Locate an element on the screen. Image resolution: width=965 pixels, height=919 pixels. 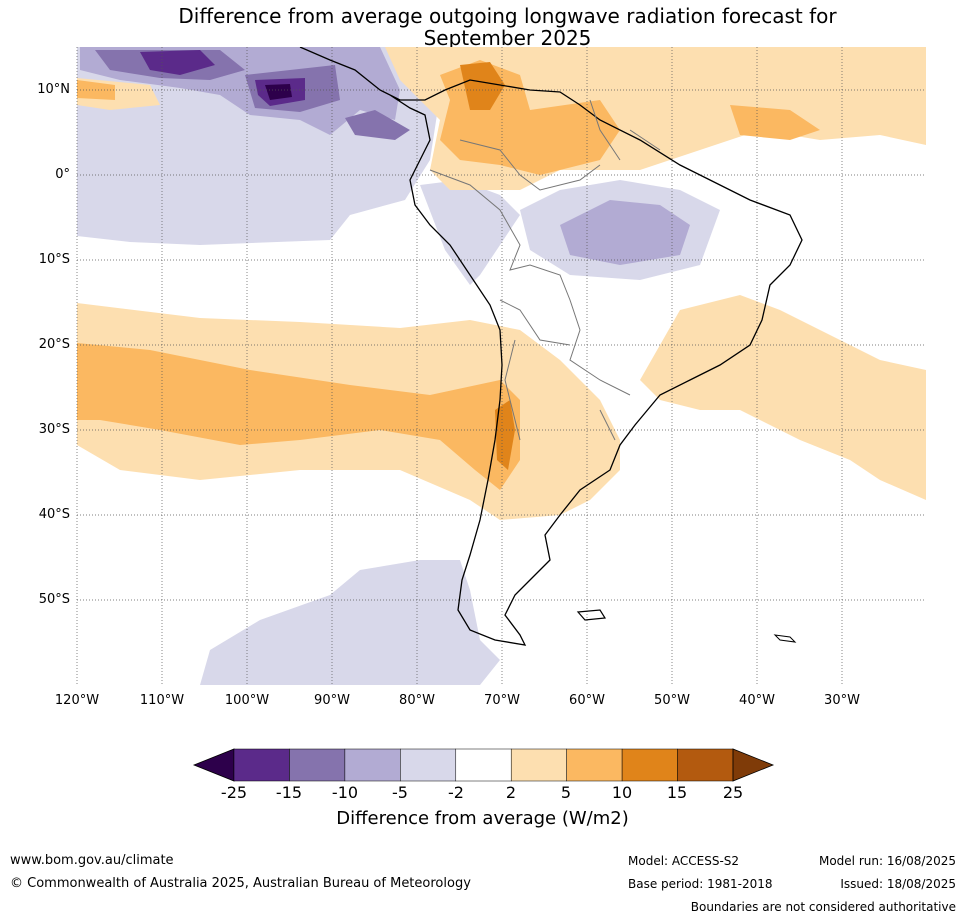
lat-label-40s: 40°S is located at coordinates (54, 514).